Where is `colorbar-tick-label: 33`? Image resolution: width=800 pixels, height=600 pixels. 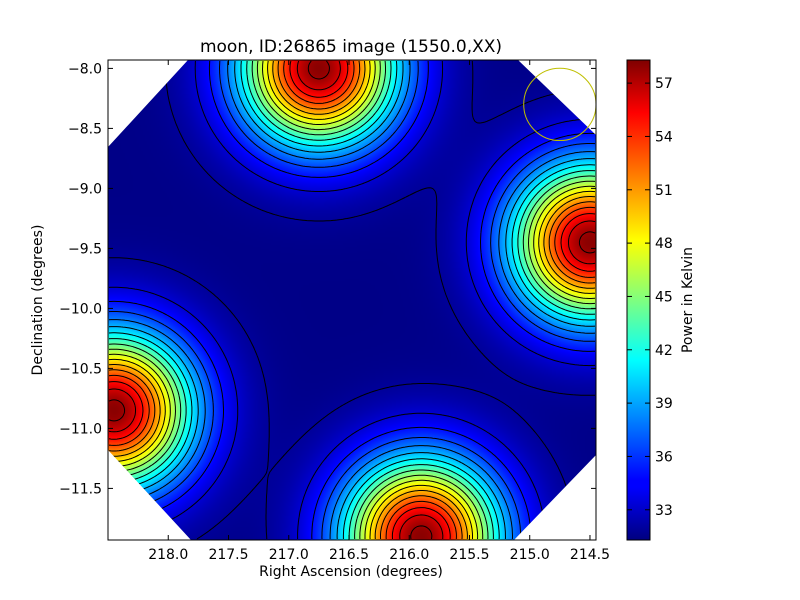 colorbar-tick-label: 33 is located at coordinates (664, 511).